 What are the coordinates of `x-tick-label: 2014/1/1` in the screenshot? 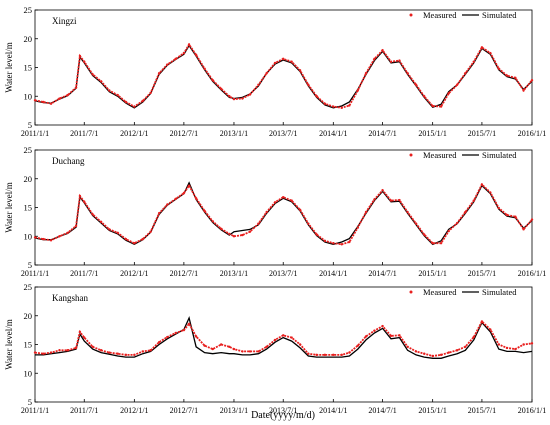 It's located at (333, 133).